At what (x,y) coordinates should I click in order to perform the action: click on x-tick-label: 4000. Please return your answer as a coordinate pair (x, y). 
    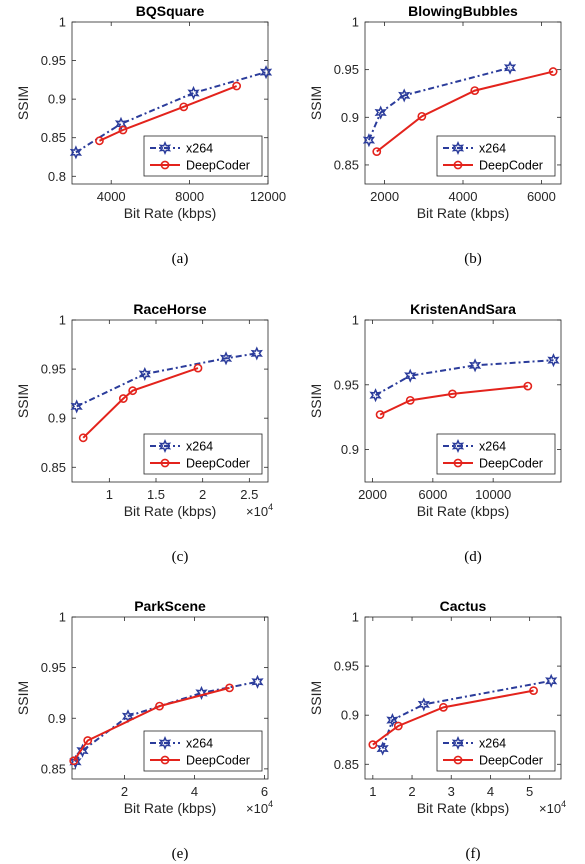
    Looking at the image, I should click on (463, 196).